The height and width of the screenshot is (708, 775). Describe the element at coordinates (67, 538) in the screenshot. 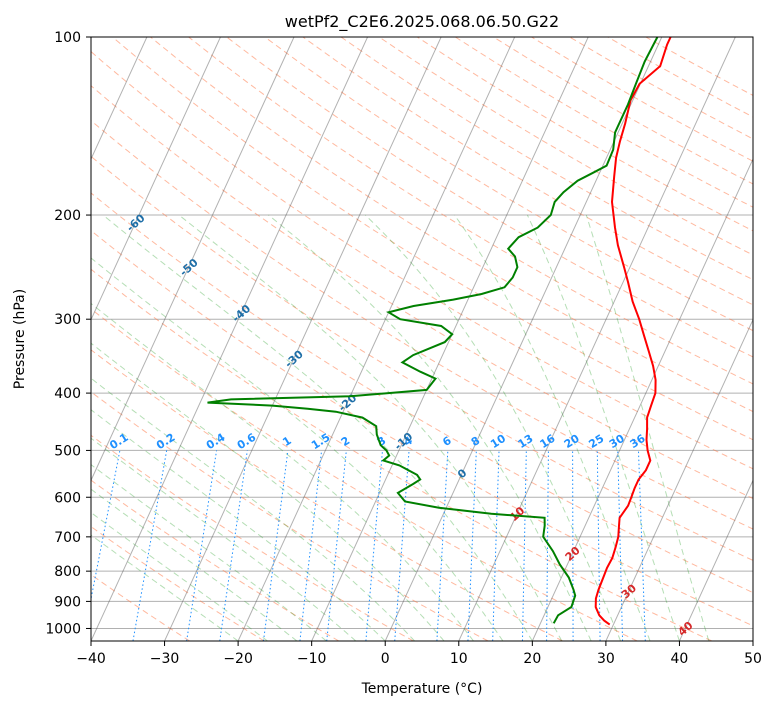

I see `y-tick-label: 700` at that location.